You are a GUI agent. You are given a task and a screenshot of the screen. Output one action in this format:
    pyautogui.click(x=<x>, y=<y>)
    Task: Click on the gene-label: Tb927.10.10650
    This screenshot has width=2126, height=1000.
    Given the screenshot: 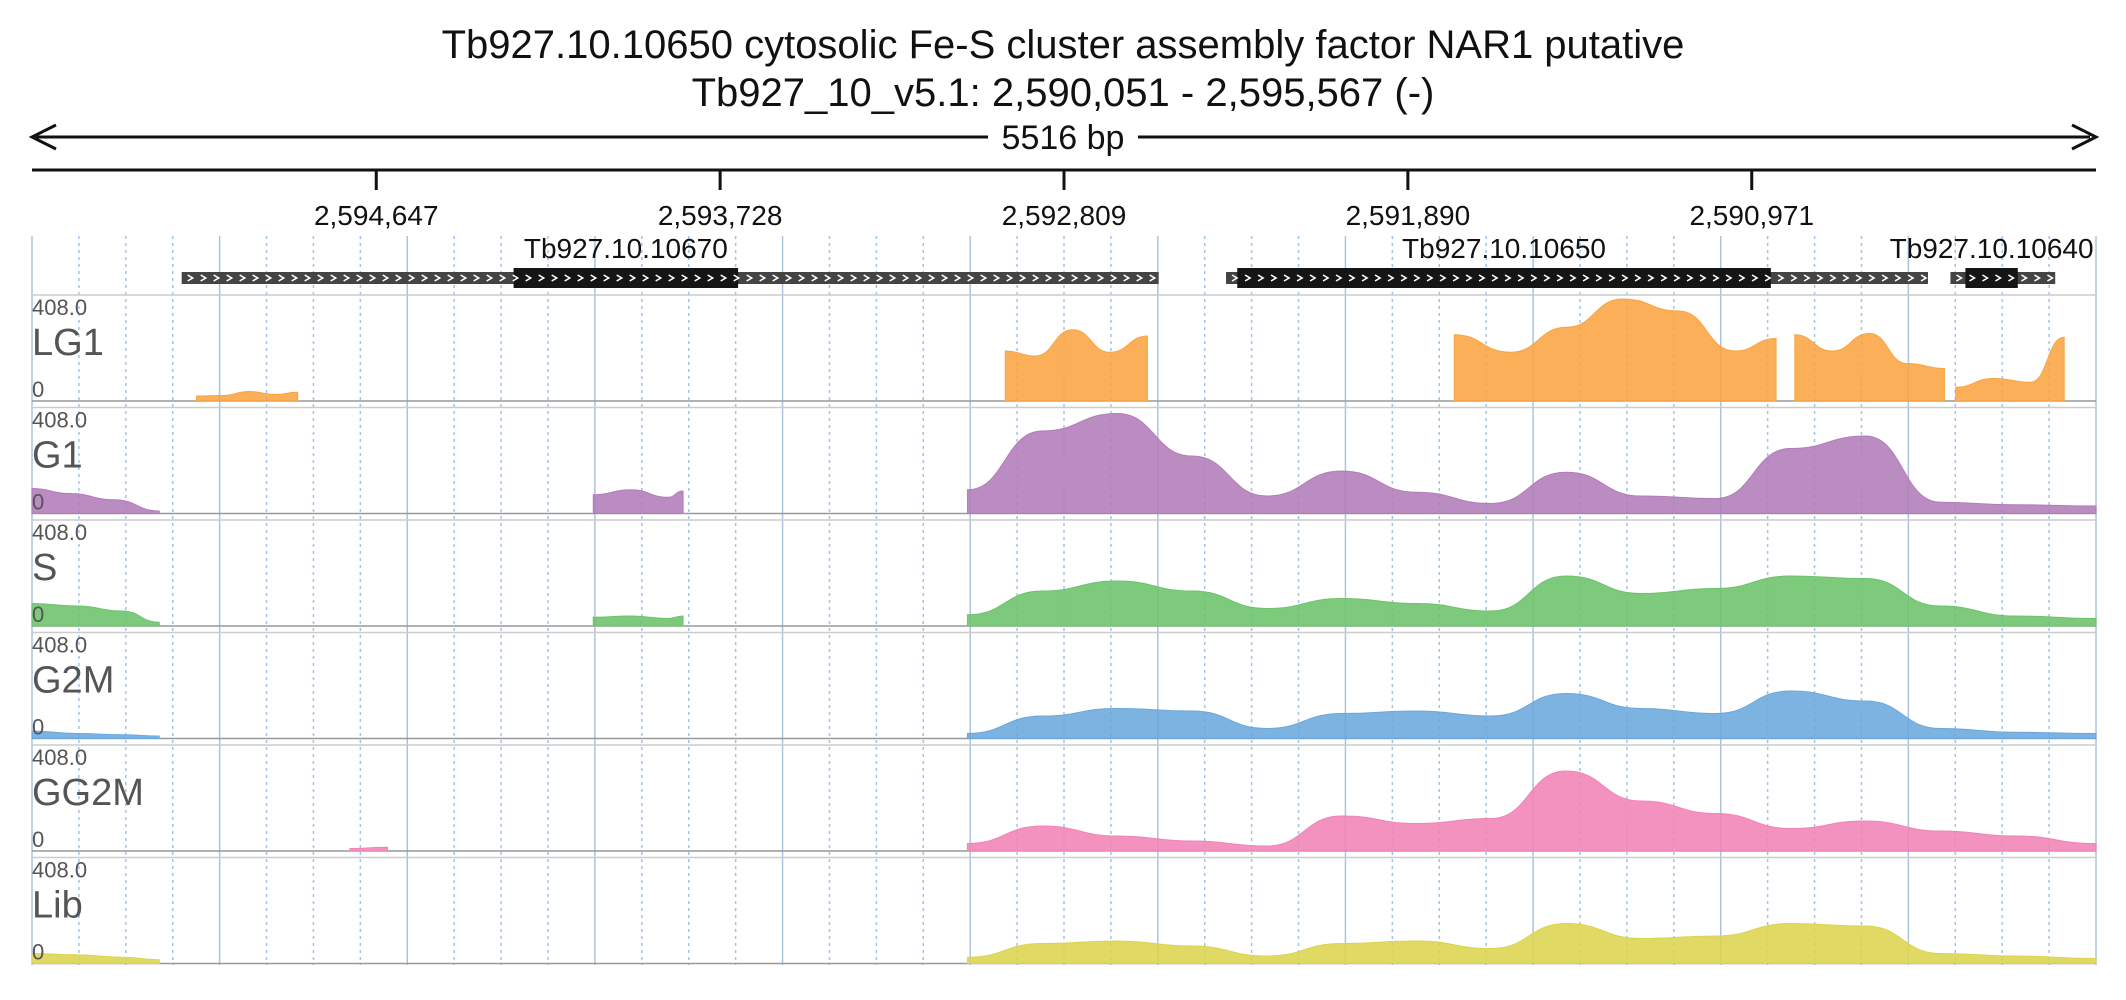 What is the action you would take?
    pyautogui.click(x=1504, y=248)
    